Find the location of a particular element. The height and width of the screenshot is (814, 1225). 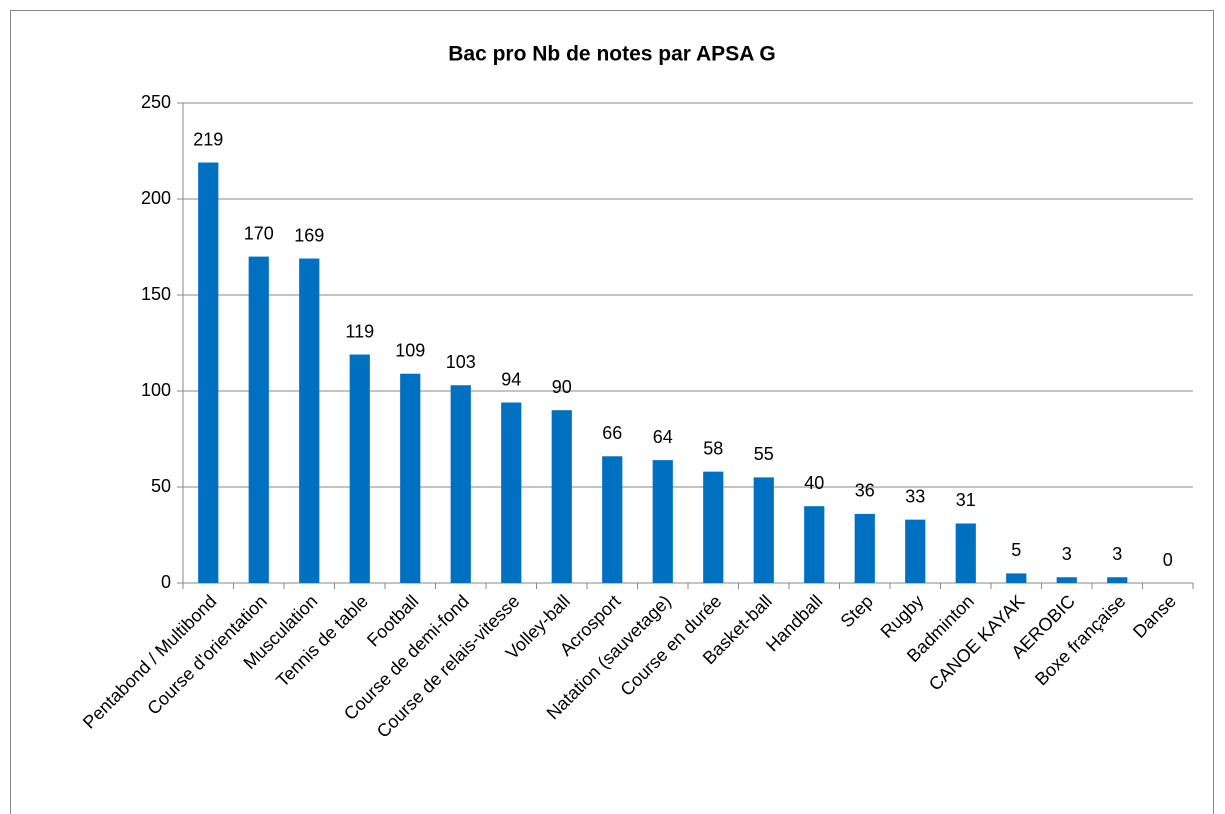

data-label: 40 is located at coordinates (814, 483).